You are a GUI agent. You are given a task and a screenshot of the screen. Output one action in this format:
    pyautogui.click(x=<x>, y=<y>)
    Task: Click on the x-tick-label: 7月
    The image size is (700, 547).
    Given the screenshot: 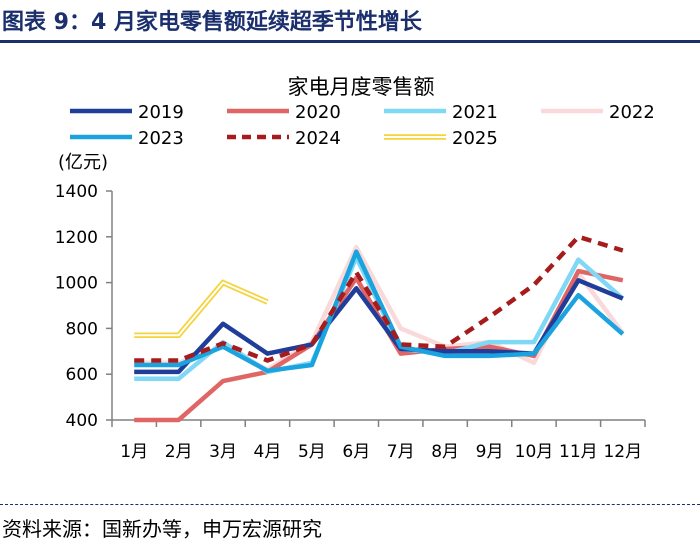 What is the action you would take?
    pyautogui.click(x=401, y=452)
    